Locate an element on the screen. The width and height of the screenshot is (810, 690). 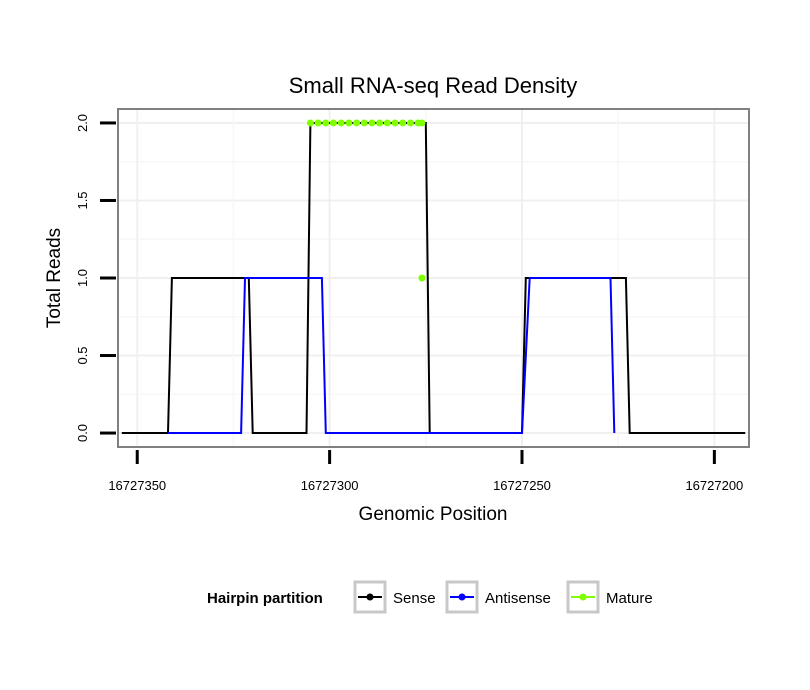
legend-item-antisense: Antisense is located at coordinates (498, 597).